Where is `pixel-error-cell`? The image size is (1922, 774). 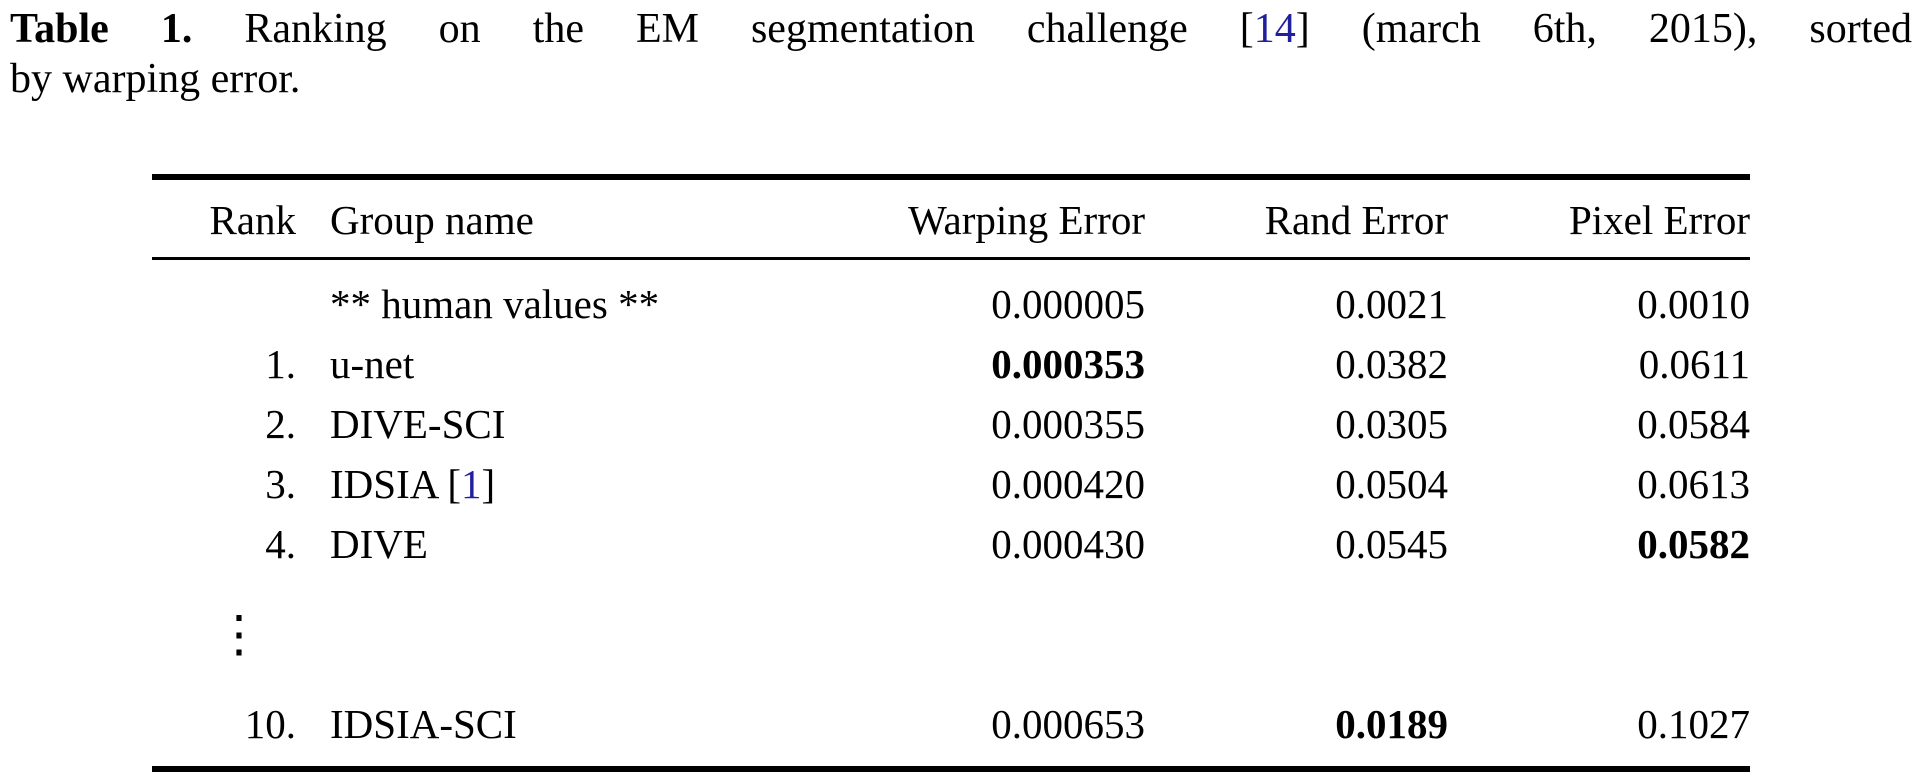 pixel-error-cell is located at coordinates (1599, 634).